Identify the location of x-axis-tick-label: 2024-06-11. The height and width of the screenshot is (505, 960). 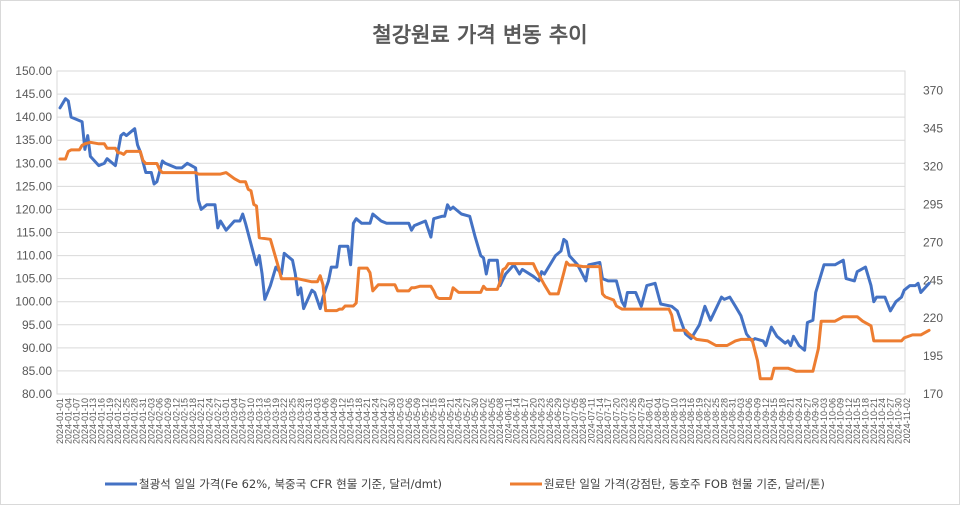
(508, 420).